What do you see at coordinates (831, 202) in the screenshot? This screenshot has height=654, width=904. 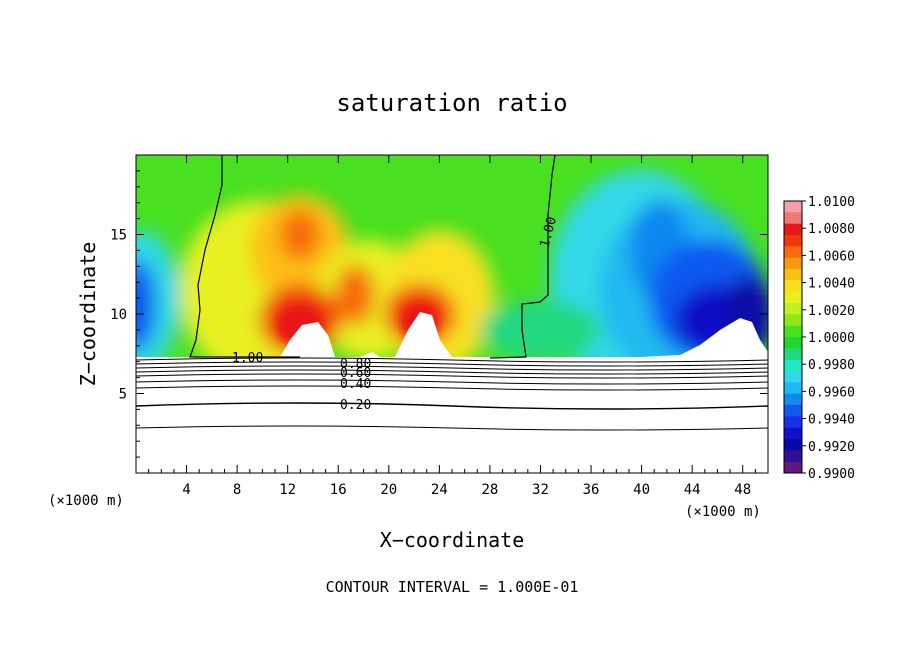 I see `colorbar-label: 1.0100` at bounding box center [831, 202].